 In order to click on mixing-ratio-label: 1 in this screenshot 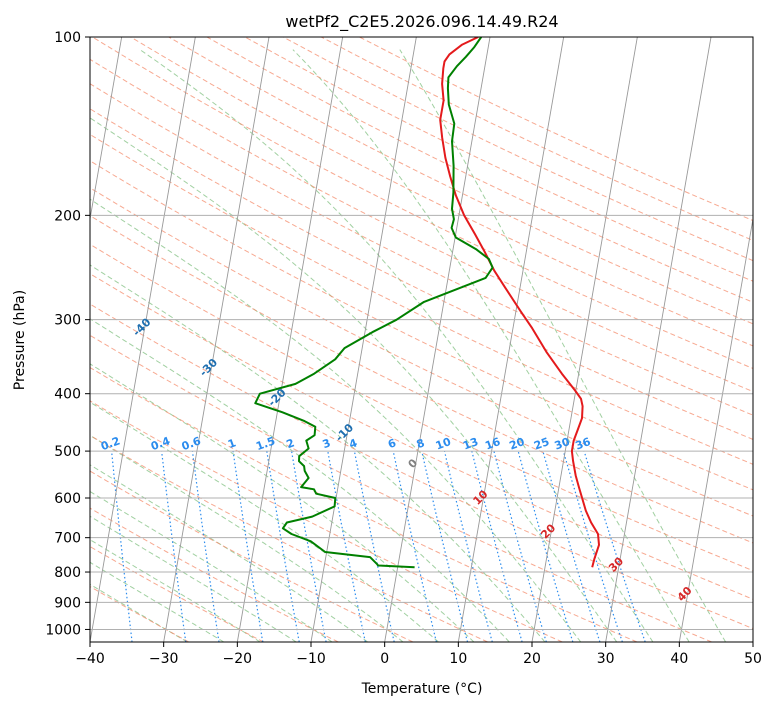, I will do `click(232, 443)`.